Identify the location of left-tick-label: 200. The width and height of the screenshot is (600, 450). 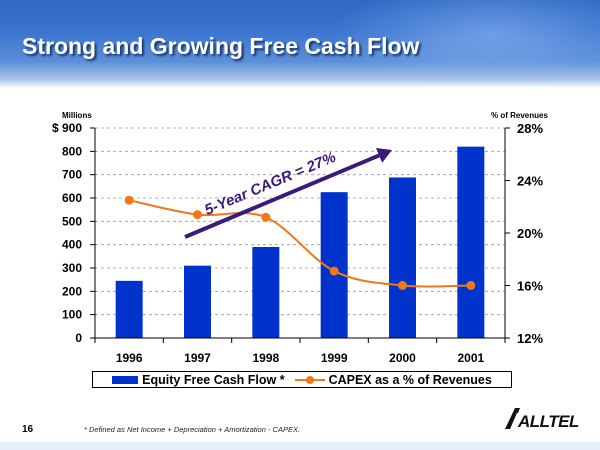
(72, 291).